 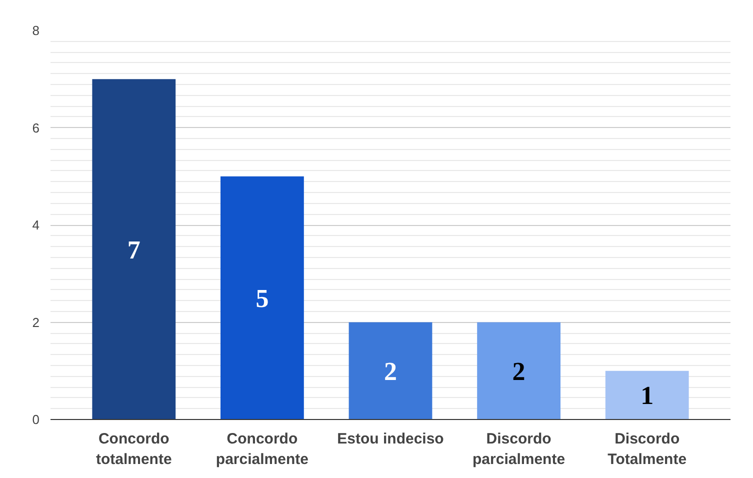 What do you see at coordinates (36, 419) in the screenshot?
I see `y-tick-label: 0` at bounding box center [36, 419].